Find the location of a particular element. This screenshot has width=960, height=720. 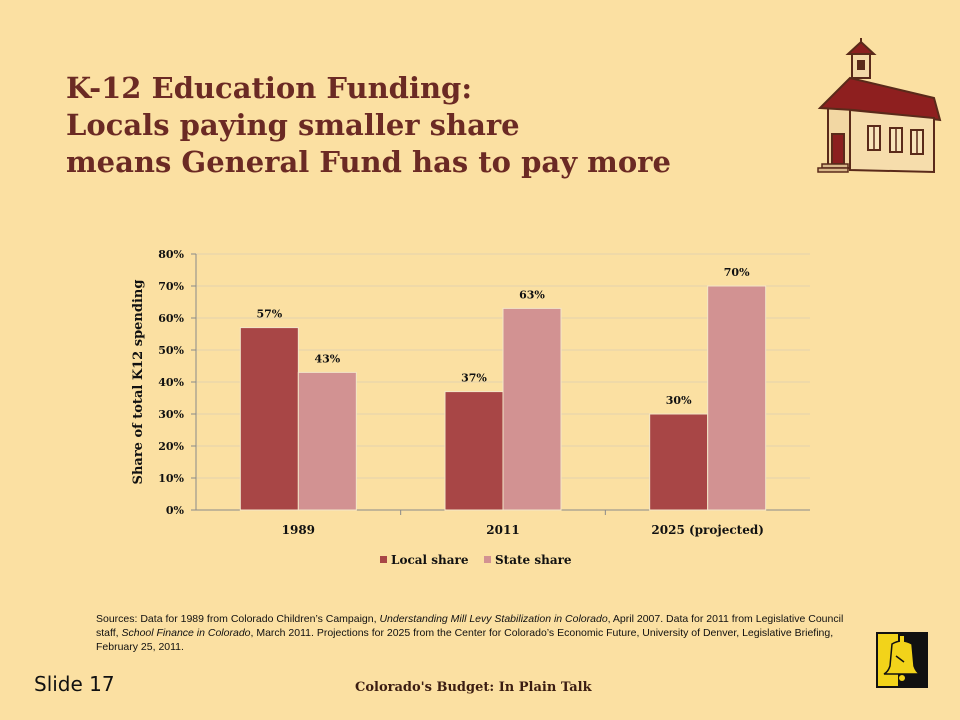

schoolhouse-icon is located at coordinates (879, 106).